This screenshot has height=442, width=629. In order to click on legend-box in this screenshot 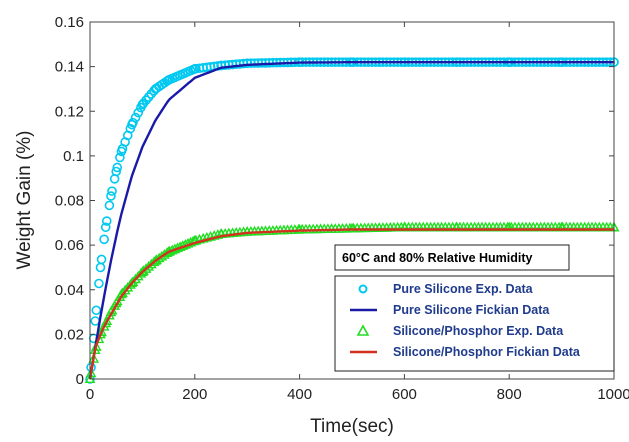, I will do `click(474, 323)`.